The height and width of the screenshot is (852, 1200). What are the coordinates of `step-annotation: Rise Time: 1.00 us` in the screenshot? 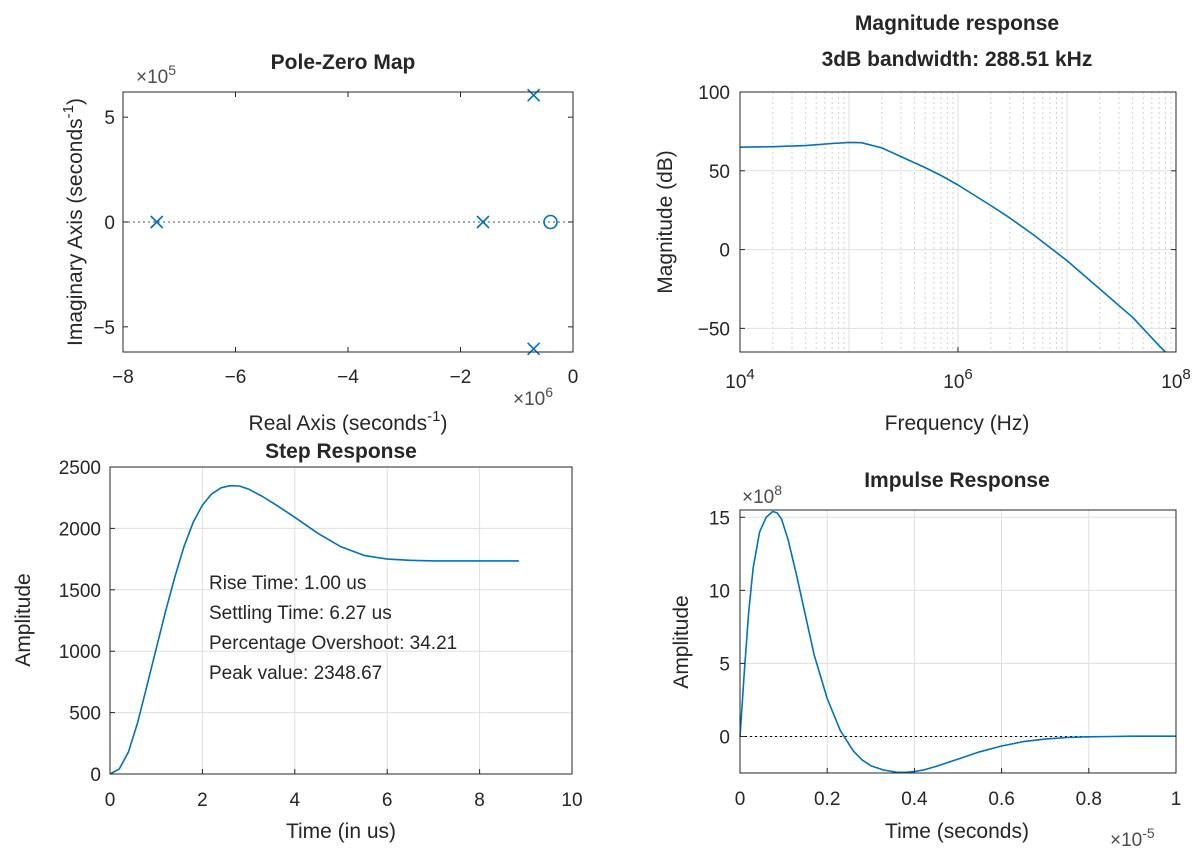 It's located at (287, 583).